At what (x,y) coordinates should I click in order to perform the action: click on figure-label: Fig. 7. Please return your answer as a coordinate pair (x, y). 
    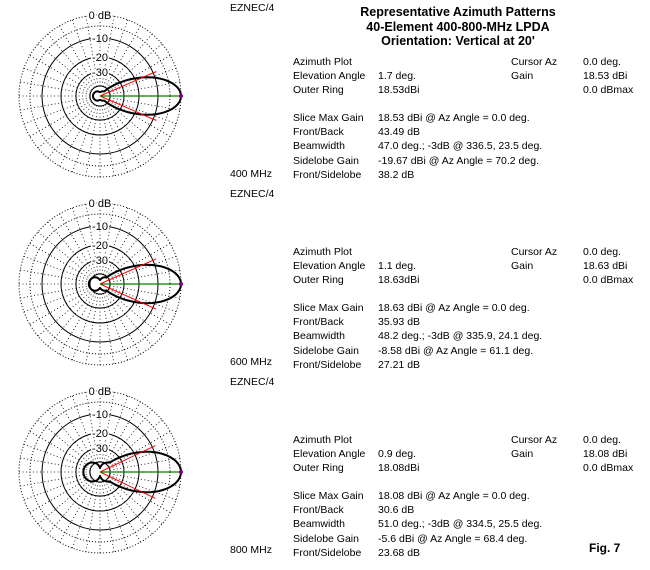
    Looking at the image, I should click on (605, 548).